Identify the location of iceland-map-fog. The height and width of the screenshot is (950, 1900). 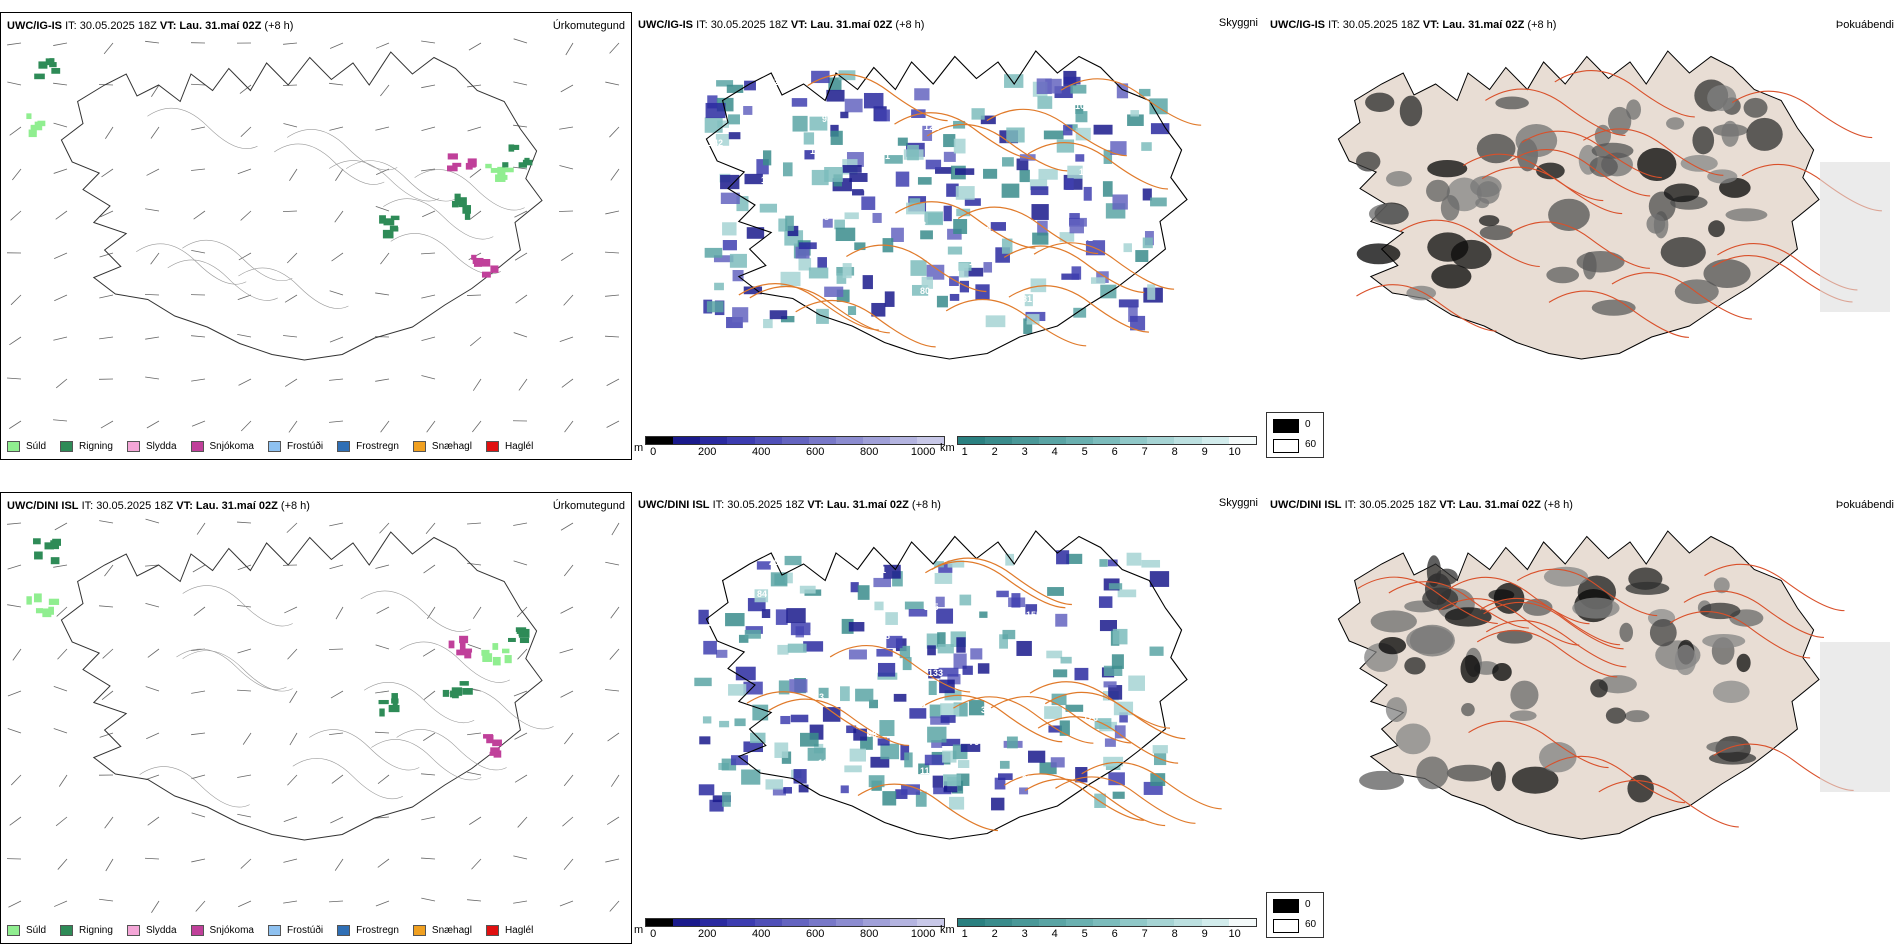
(1613, 685).